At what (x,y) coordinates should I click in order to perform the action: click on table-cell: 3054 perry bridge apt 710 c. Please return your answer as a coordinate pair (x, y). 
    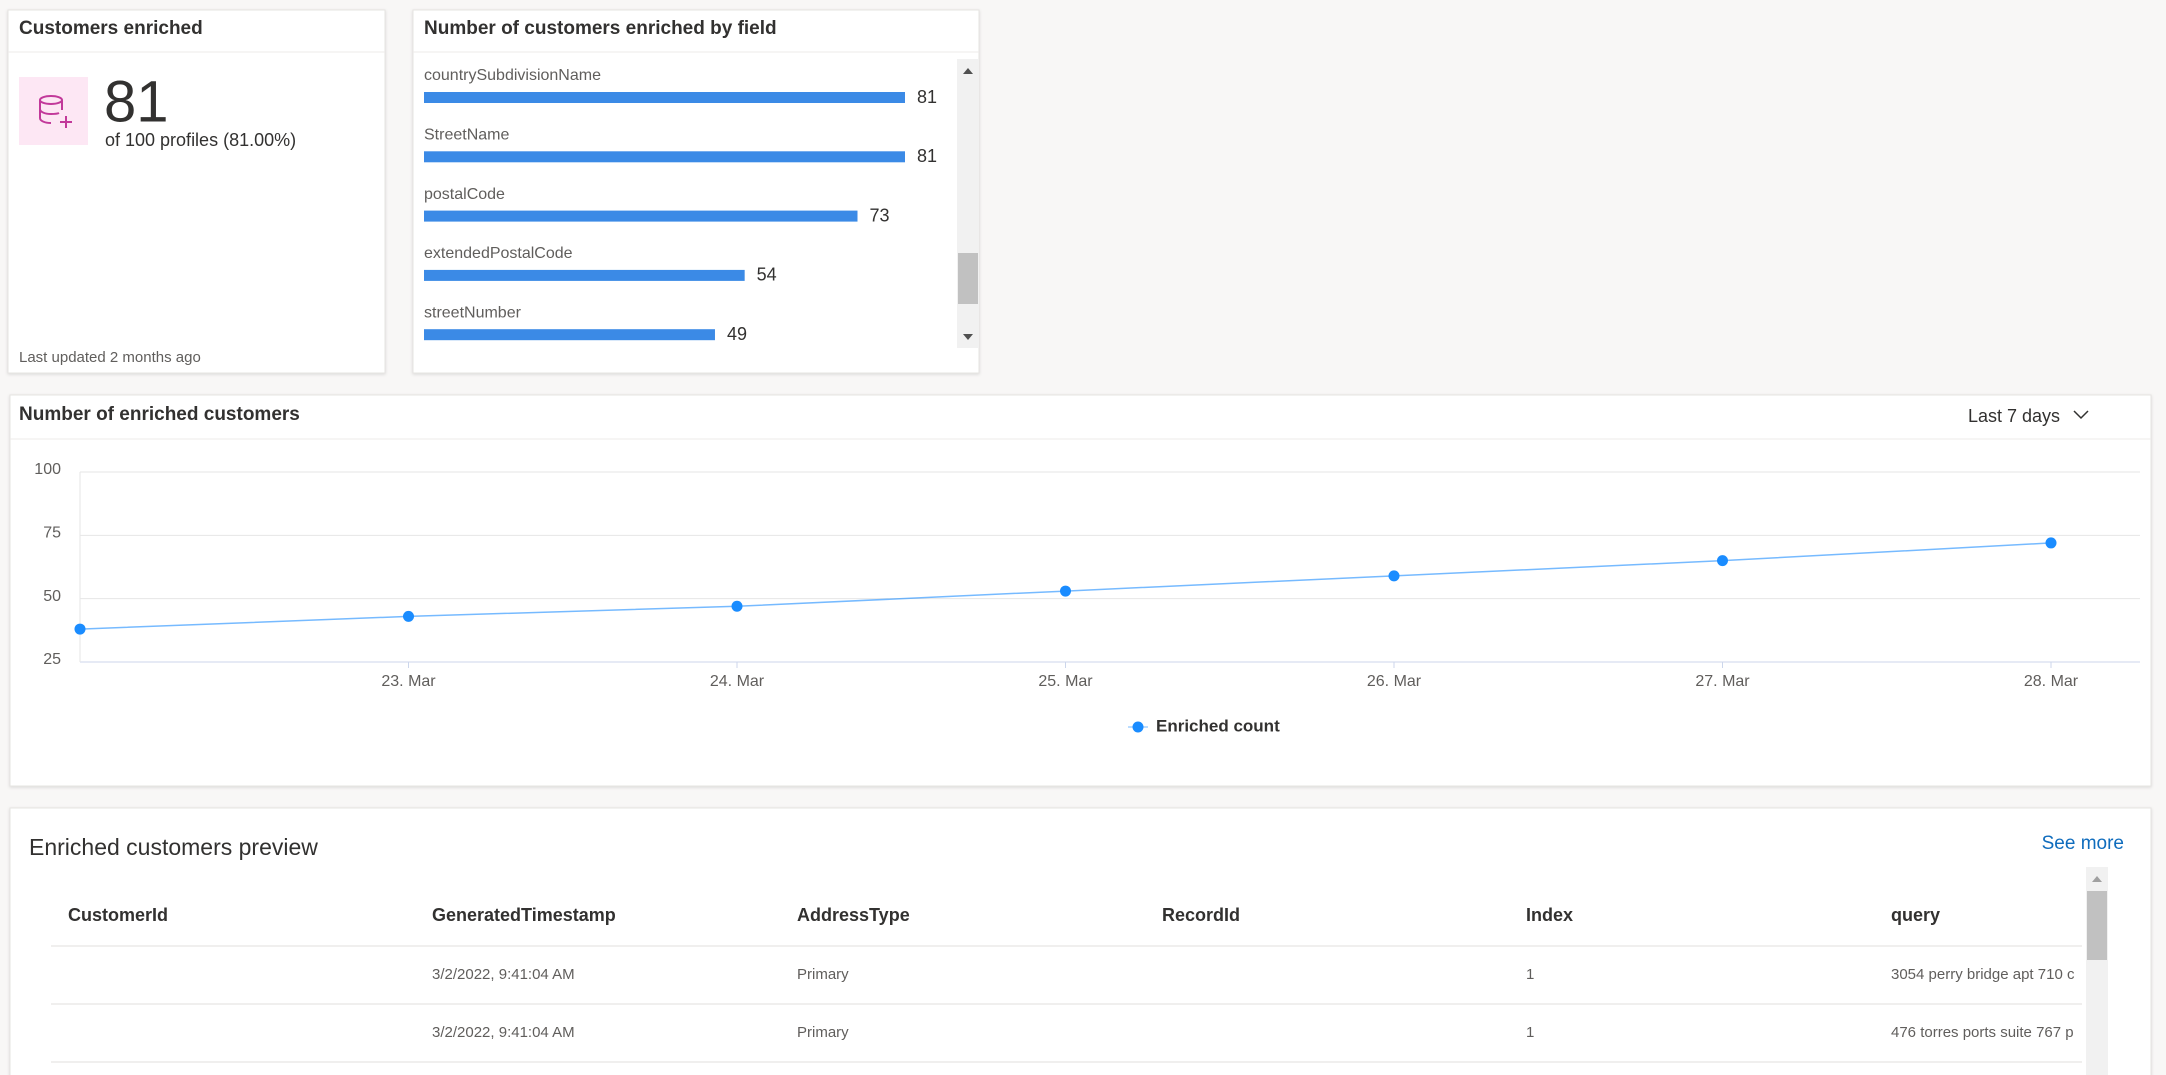
    Looking at the image, I should click on (1983, 974).